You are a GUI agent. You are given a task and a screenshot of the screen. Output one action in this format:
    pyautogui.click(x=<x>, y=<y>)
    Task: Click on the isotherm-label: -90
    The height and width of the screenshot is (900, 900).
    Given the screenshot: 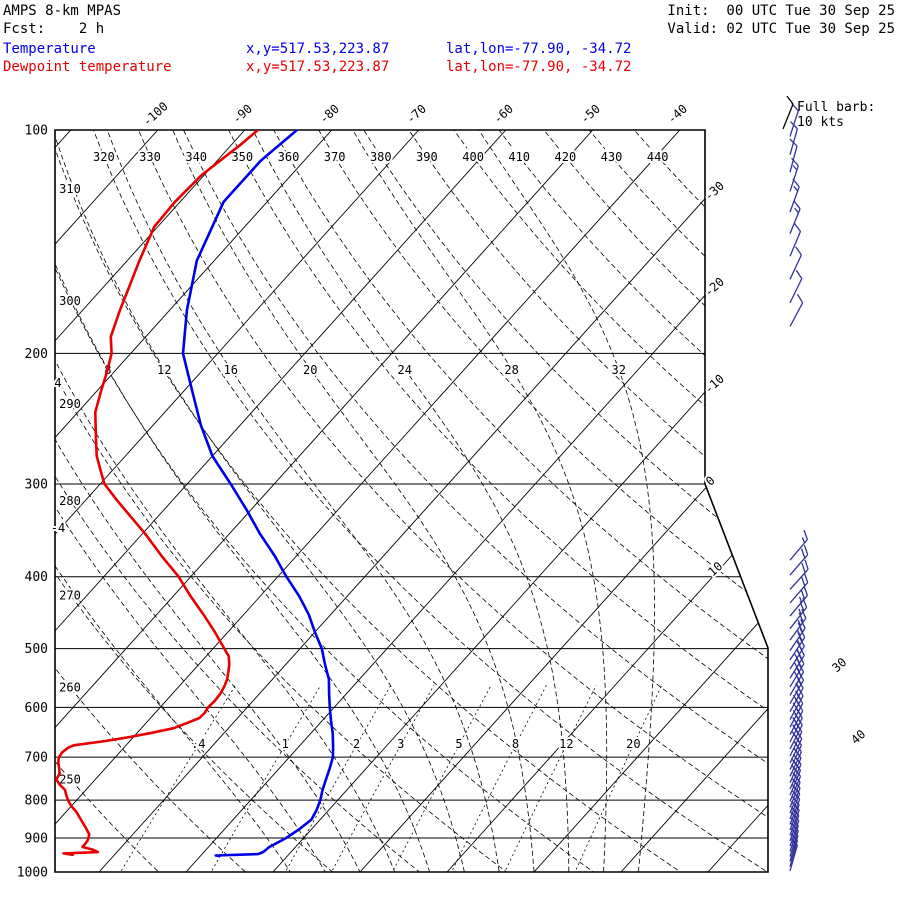 What is the action you would take?
    pyautogui.click(x=242, y=114)
    